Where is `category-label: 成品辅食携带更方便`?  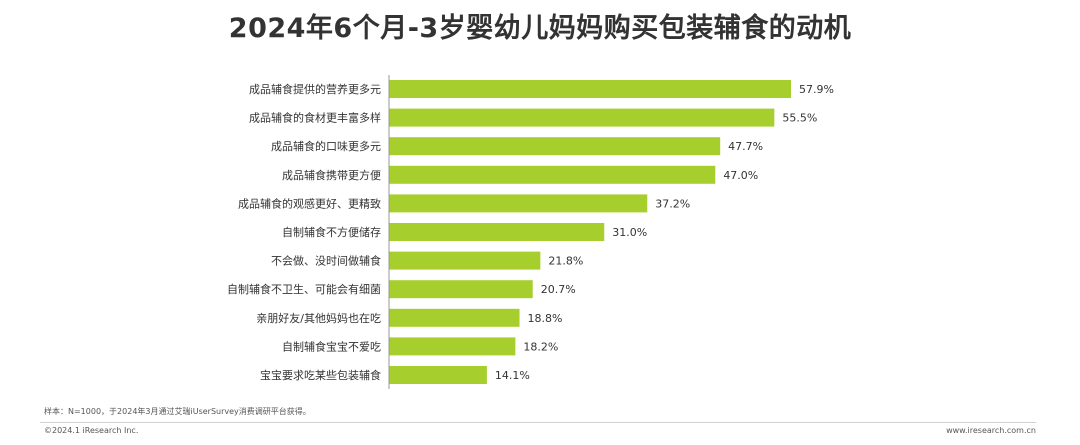
category-label: 成品辅食携带更方便 is located at coordinates (331, 175).